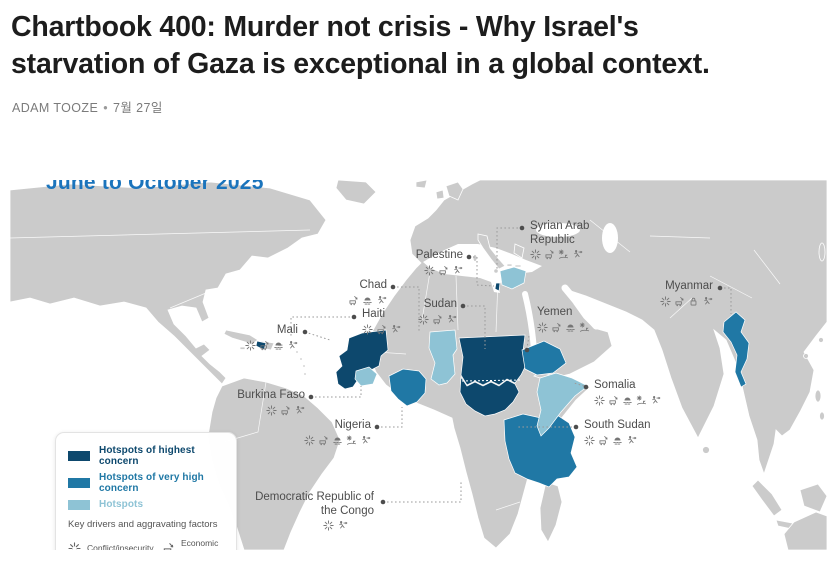 Image resolution: width=837 pixels, height=567 pixels. I want to click on country-name: Burkina Faso, so click(271, 395).